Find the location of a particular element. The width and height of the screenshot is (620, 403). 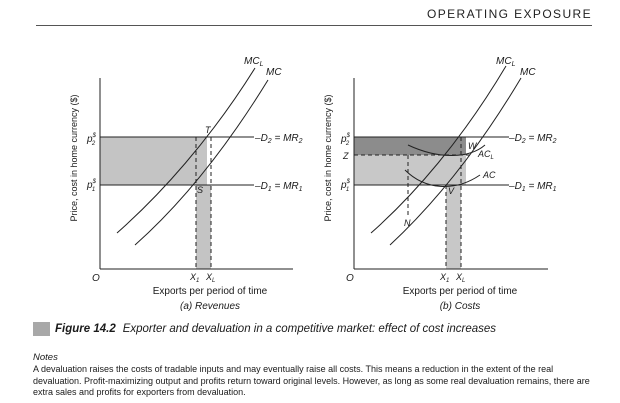

panel-a-ylabel: Price, cost in home currency ($) is located at coordinates (74, 157).